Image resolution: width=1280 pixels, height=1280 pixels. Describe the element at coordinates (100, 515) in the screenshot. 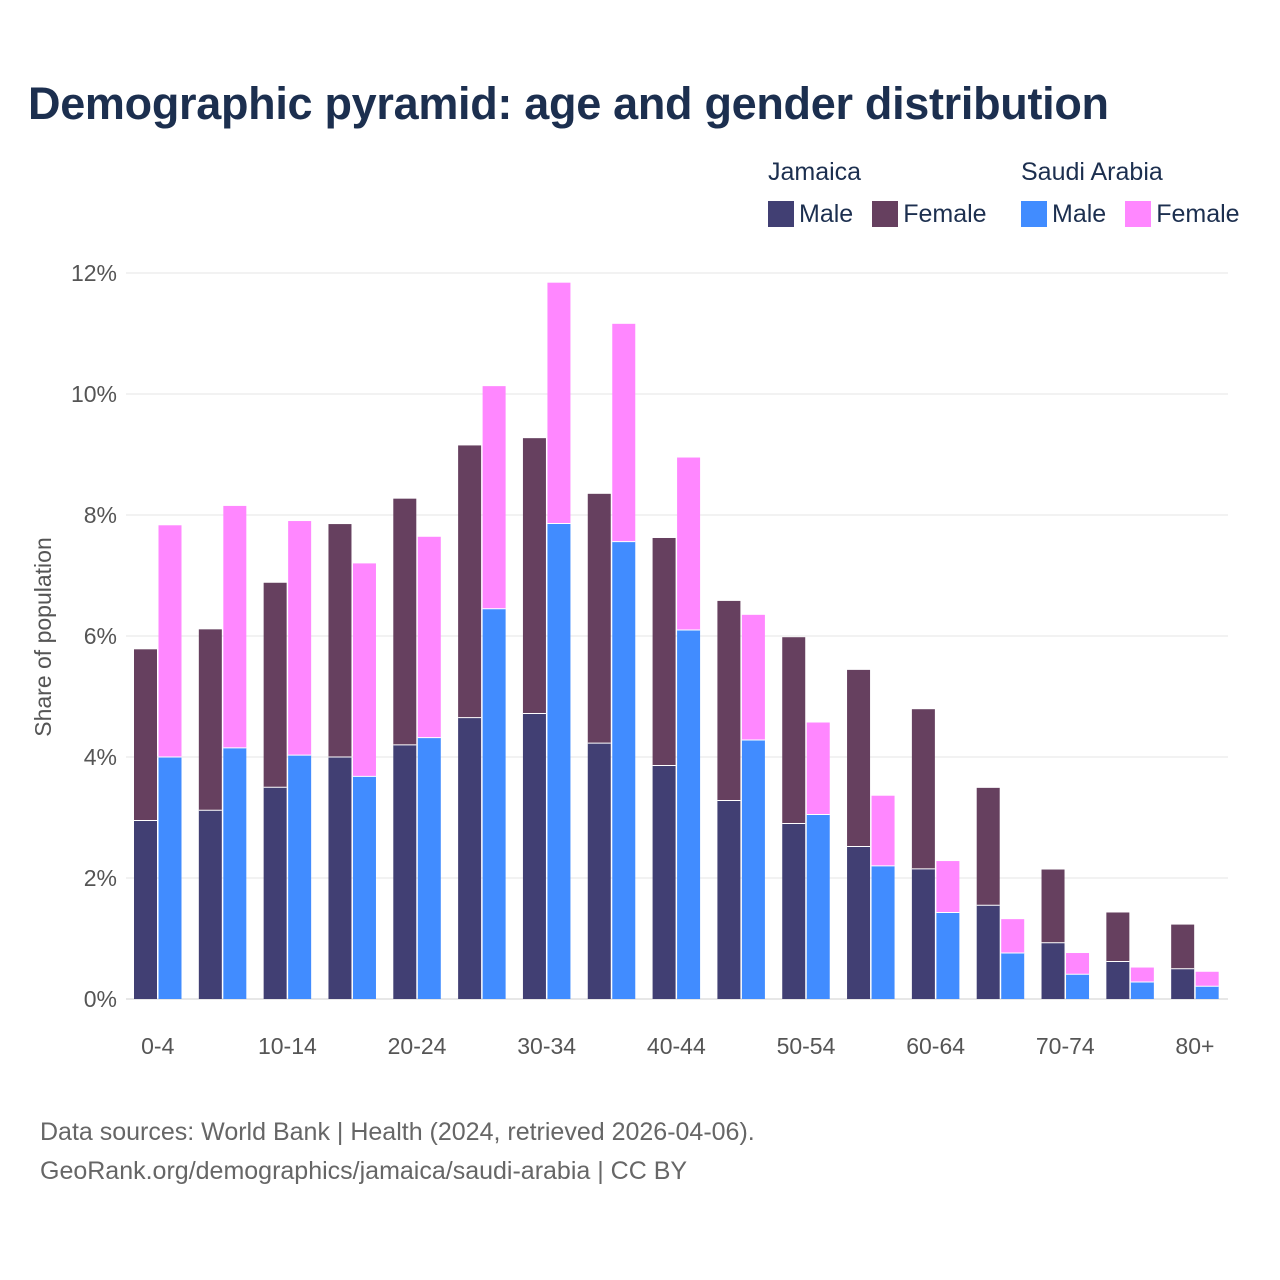

I see `y-tick-label: 8%` at that location.